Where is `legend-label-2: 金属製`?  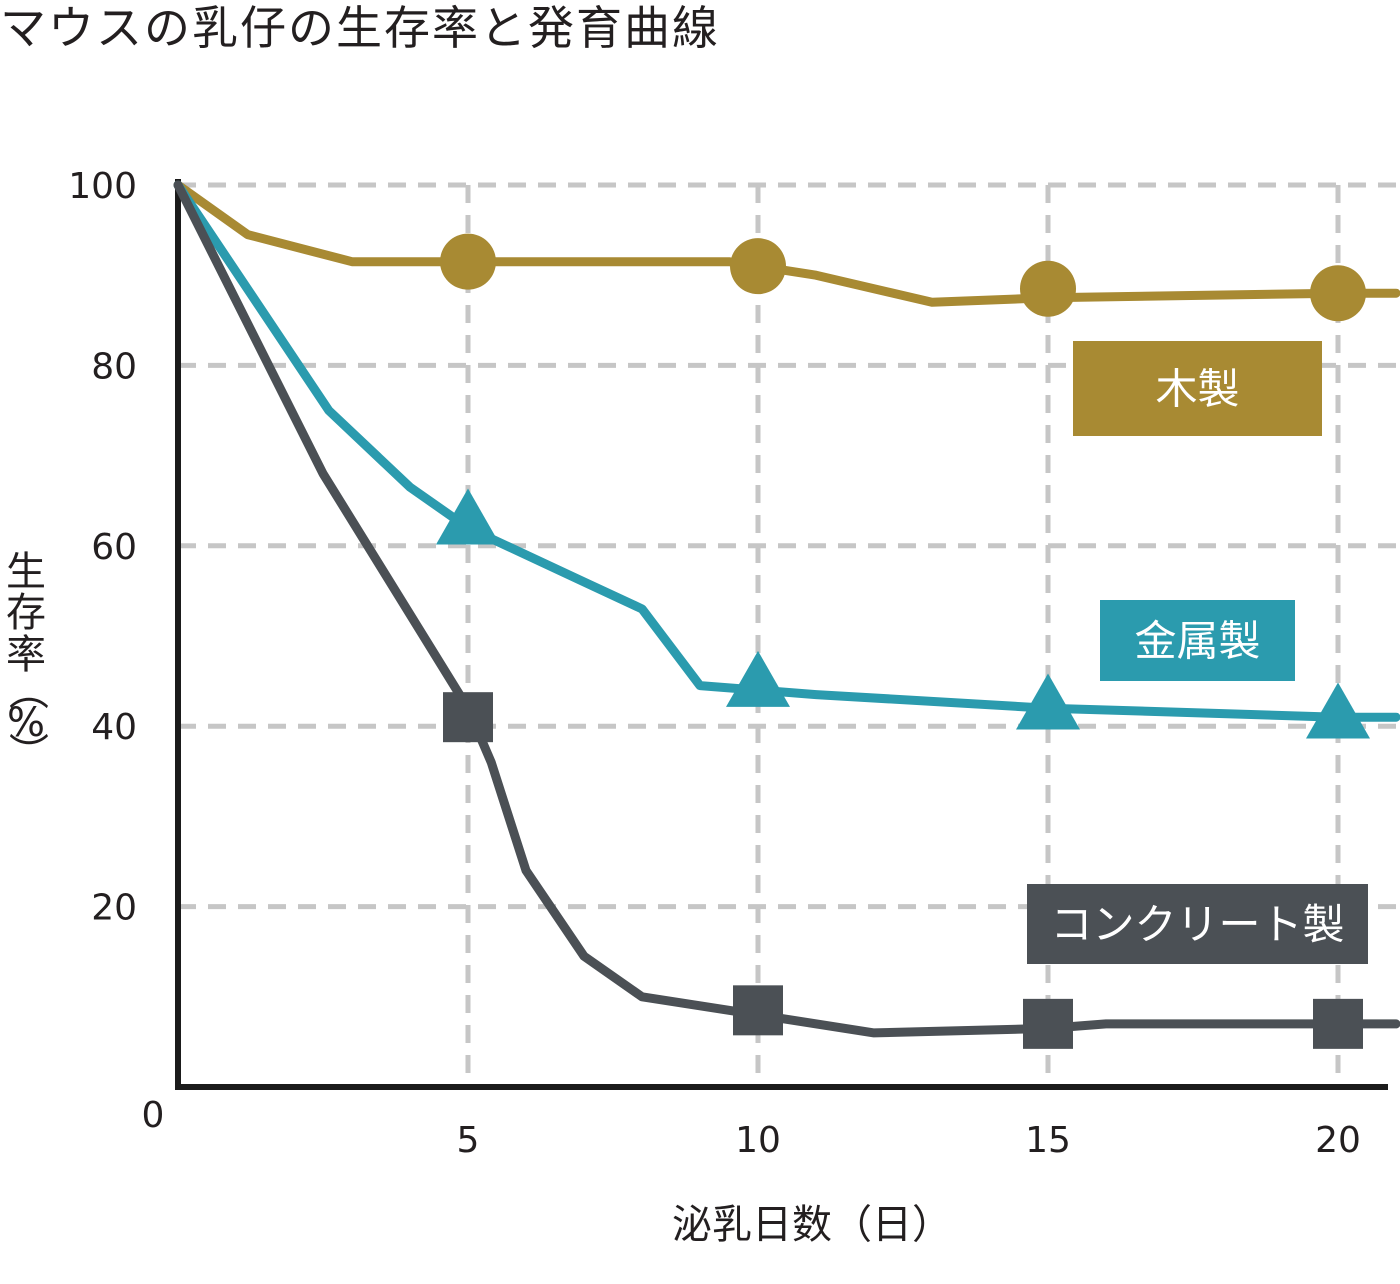 legend-label-2: 金属製 is located at coordinates (1197, 640).